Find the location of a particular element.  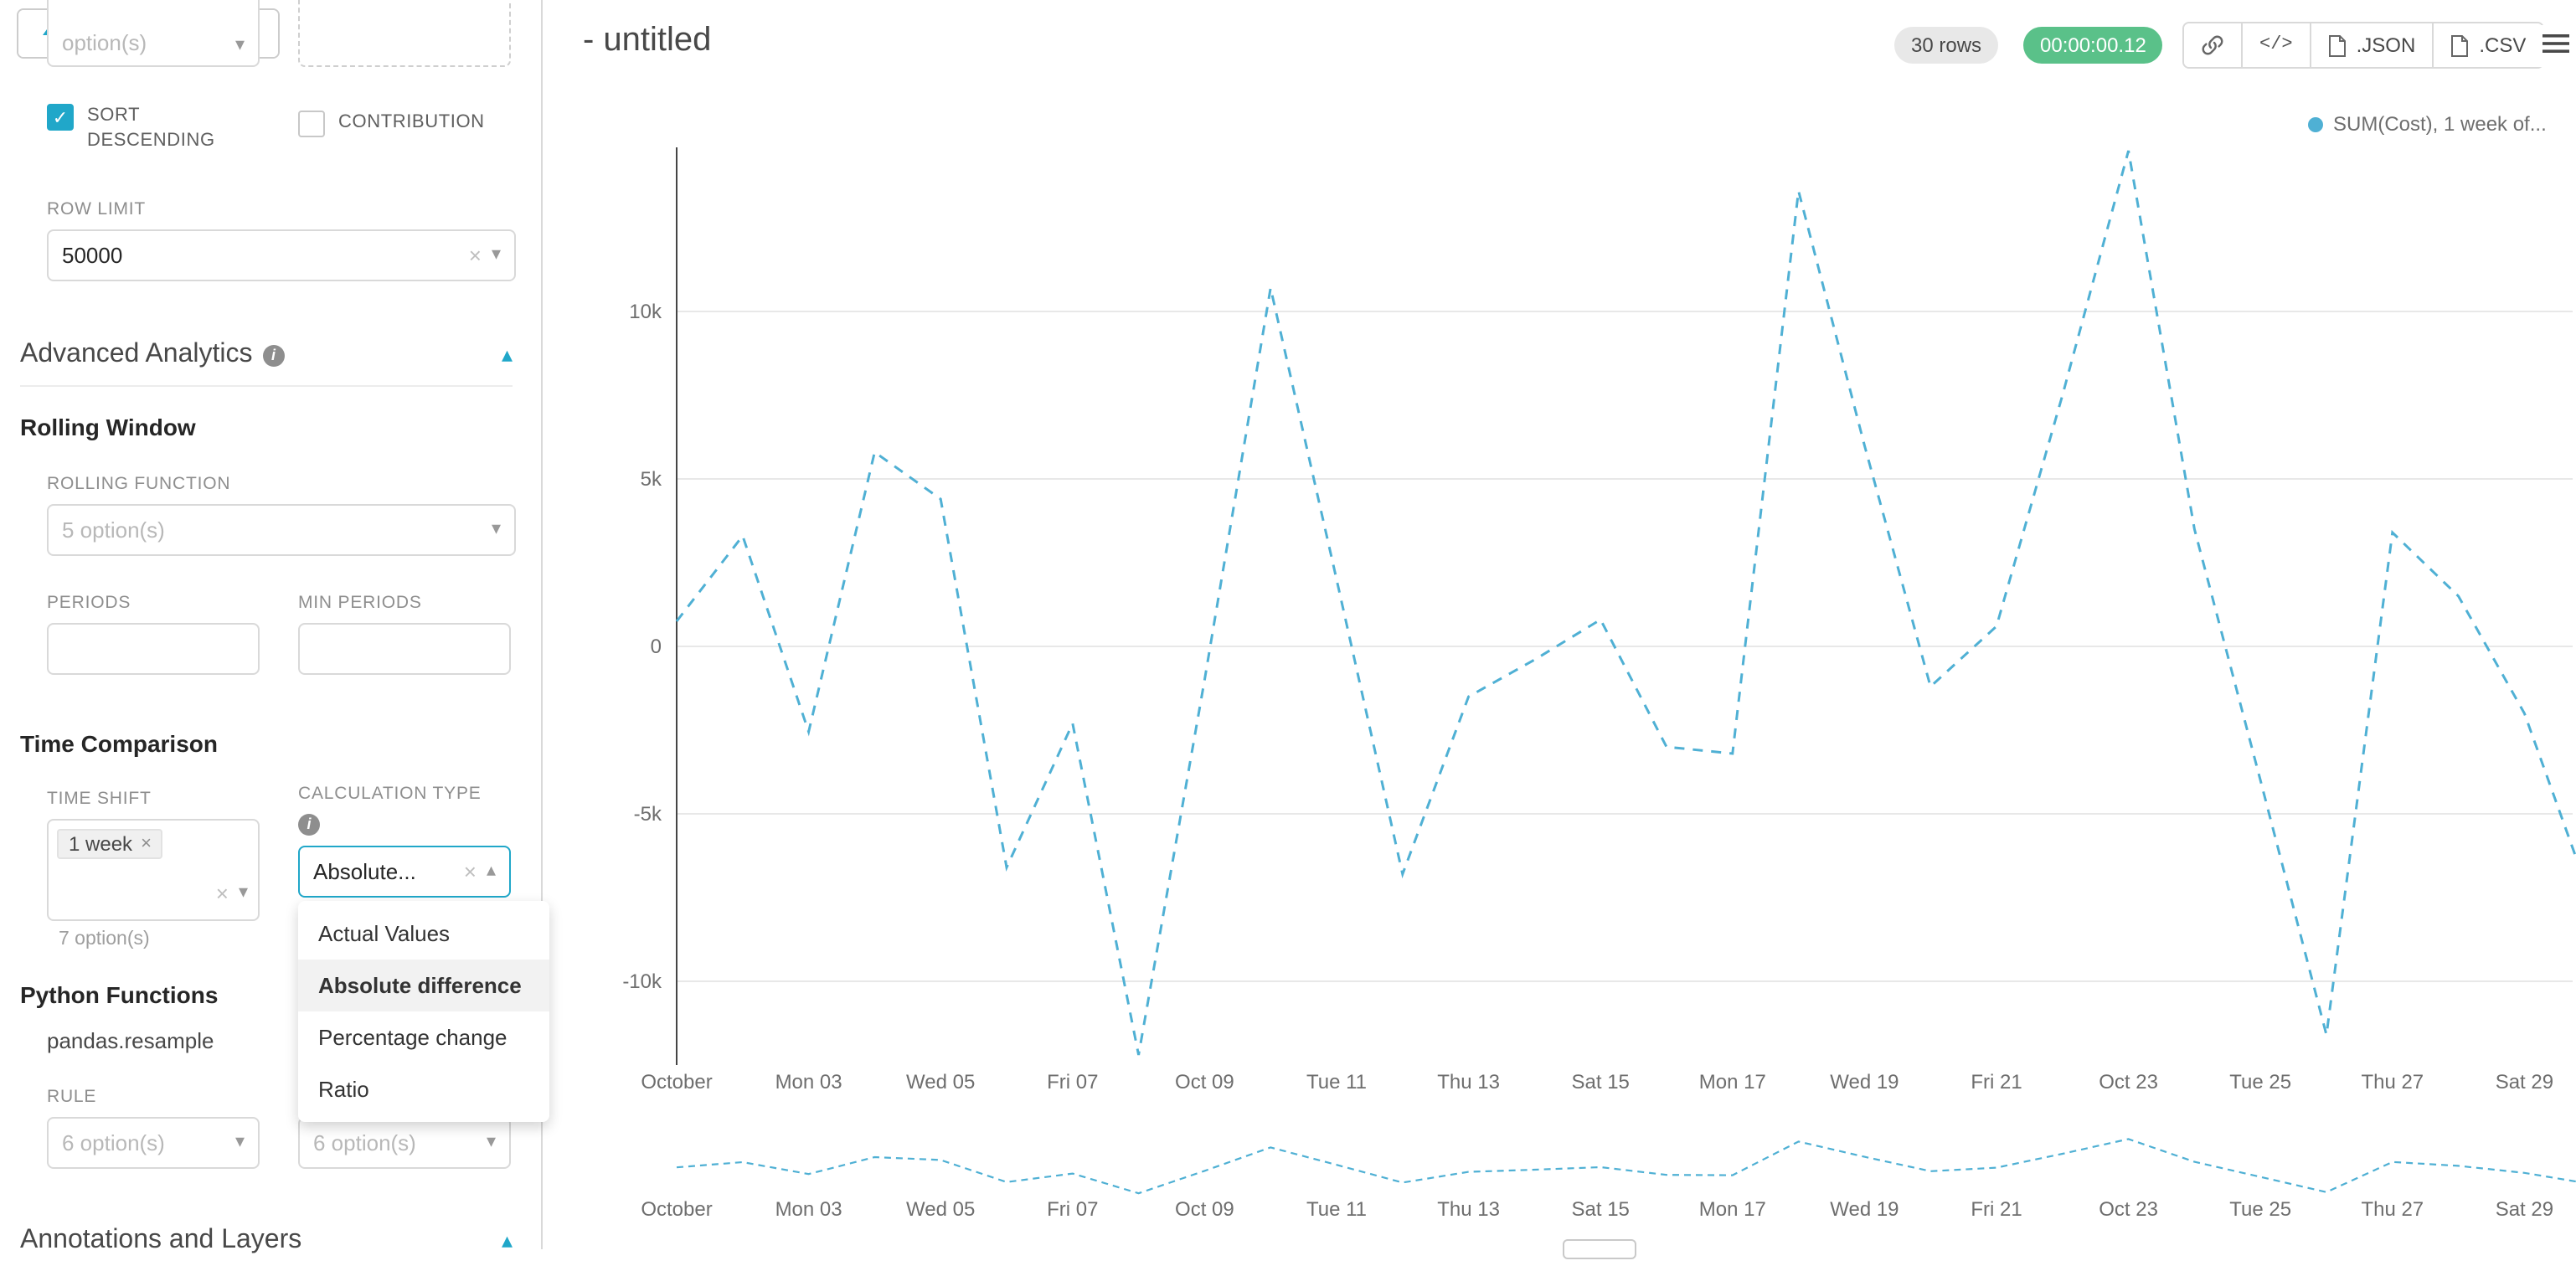

svg-text: Wed 19 is located at coordinates (1864, 1082).